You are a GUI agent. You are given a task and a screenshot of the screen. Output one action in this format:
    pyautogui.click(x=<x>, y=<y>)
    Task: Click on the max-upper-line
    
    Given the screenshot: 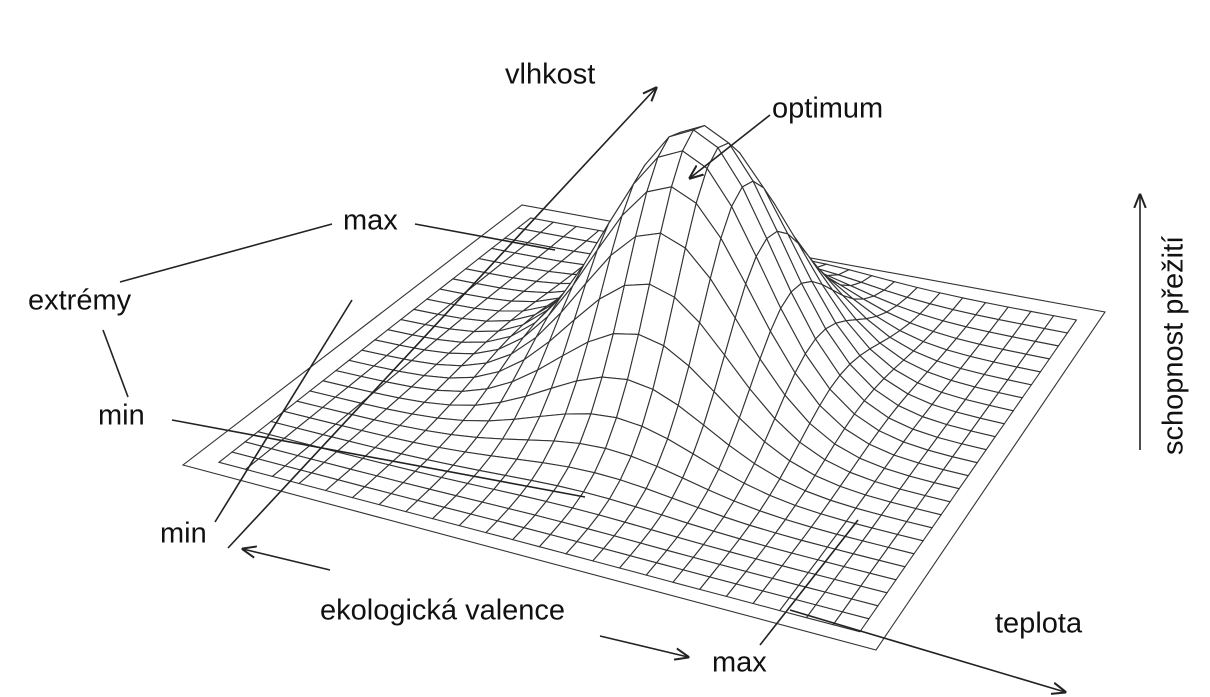 What is the action you would take?
    pyautogui.click(x=485, y=237)
    